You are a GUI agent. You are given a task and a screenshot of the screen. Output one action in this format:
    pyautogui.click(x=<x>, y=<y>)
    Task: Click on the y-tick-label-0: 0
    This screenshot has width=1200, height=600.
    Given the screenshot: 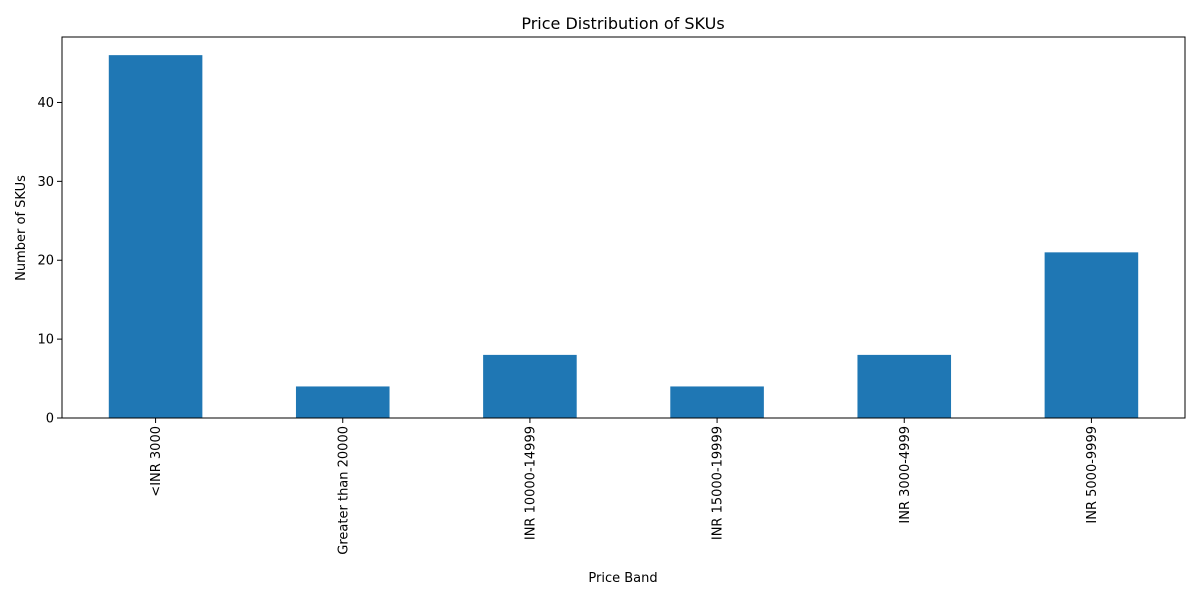 What is the action you would take?
    pyautogui.click(x=50, y=419)
    